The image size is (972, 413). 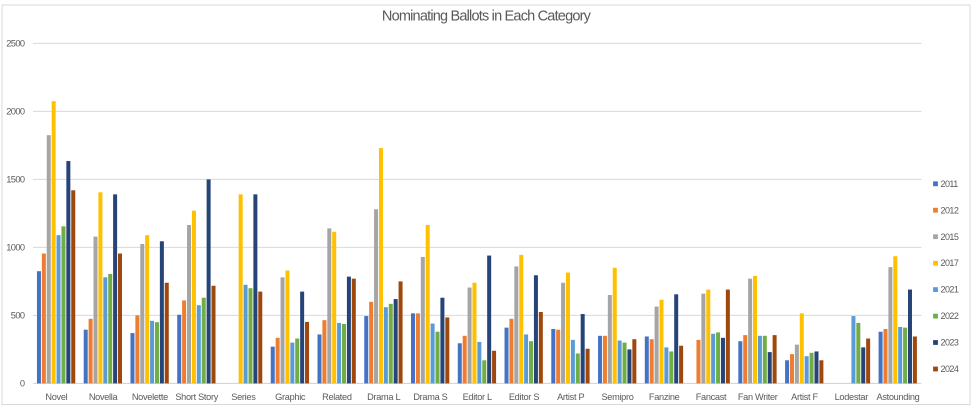 What do you see at coordinates (617, 397) in the screenshot?
I see `svg-text: Semipro` at bounding box center [617, 397].